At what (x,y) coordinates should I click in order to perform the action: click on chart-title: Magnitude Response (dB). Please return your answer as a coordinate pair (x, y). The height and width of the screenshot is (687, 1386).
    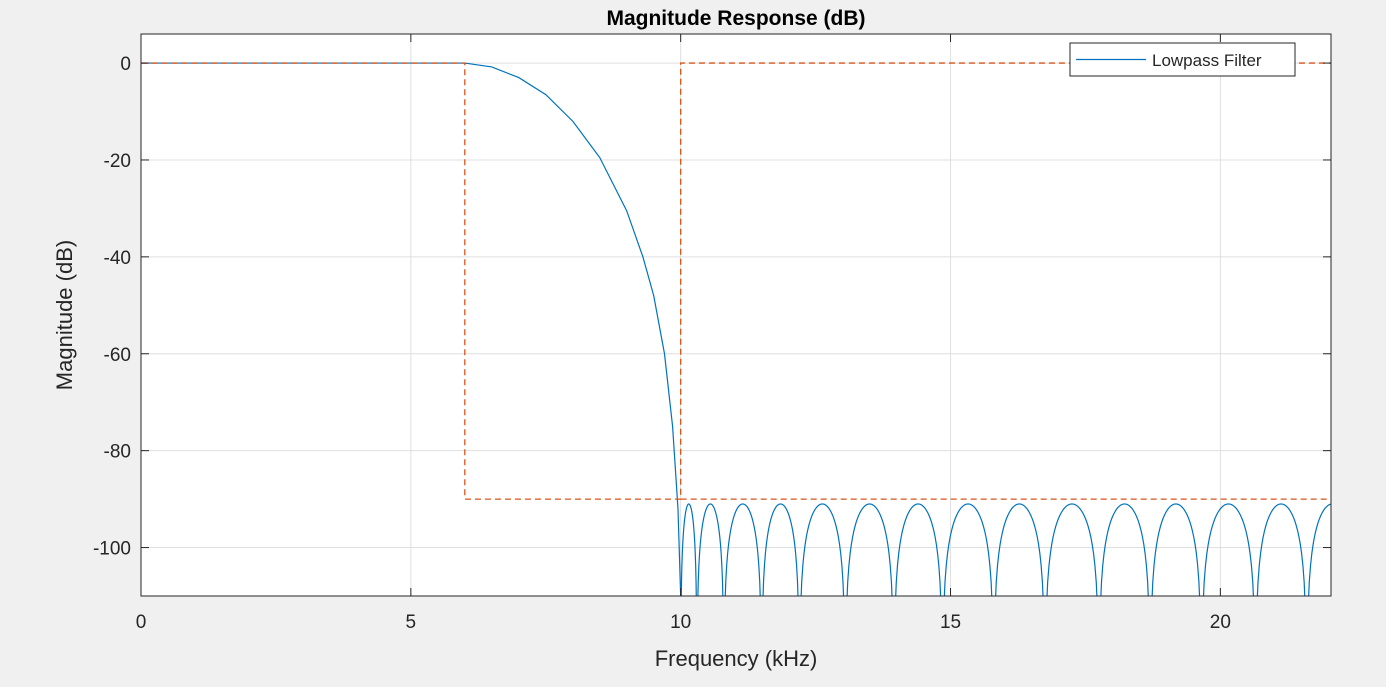
    Looking at the image, I should click on (735, 18).